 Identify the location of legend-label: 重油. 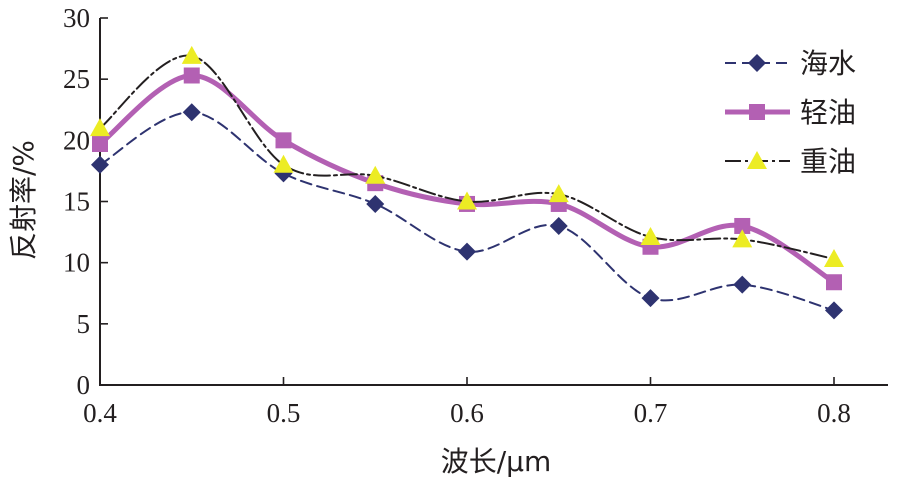
(828, 161).